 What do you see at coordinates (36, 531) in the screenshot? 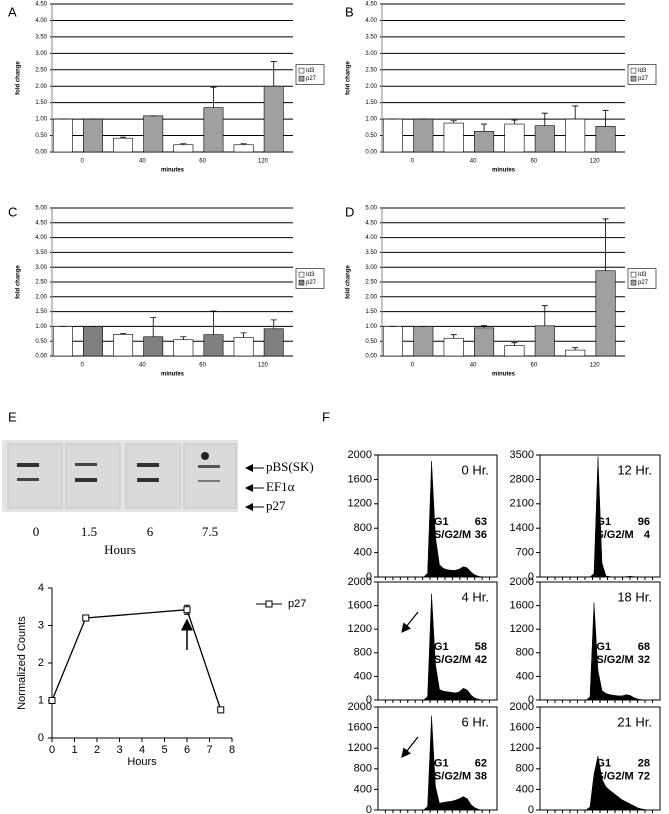
I see `lane-label: 0` at bounding box center [36, 531].